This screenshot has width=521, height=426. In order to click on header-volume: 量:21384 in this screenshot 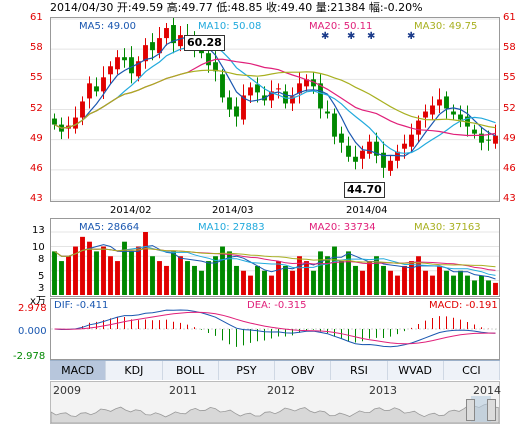, I will do `click(340, 7)`.